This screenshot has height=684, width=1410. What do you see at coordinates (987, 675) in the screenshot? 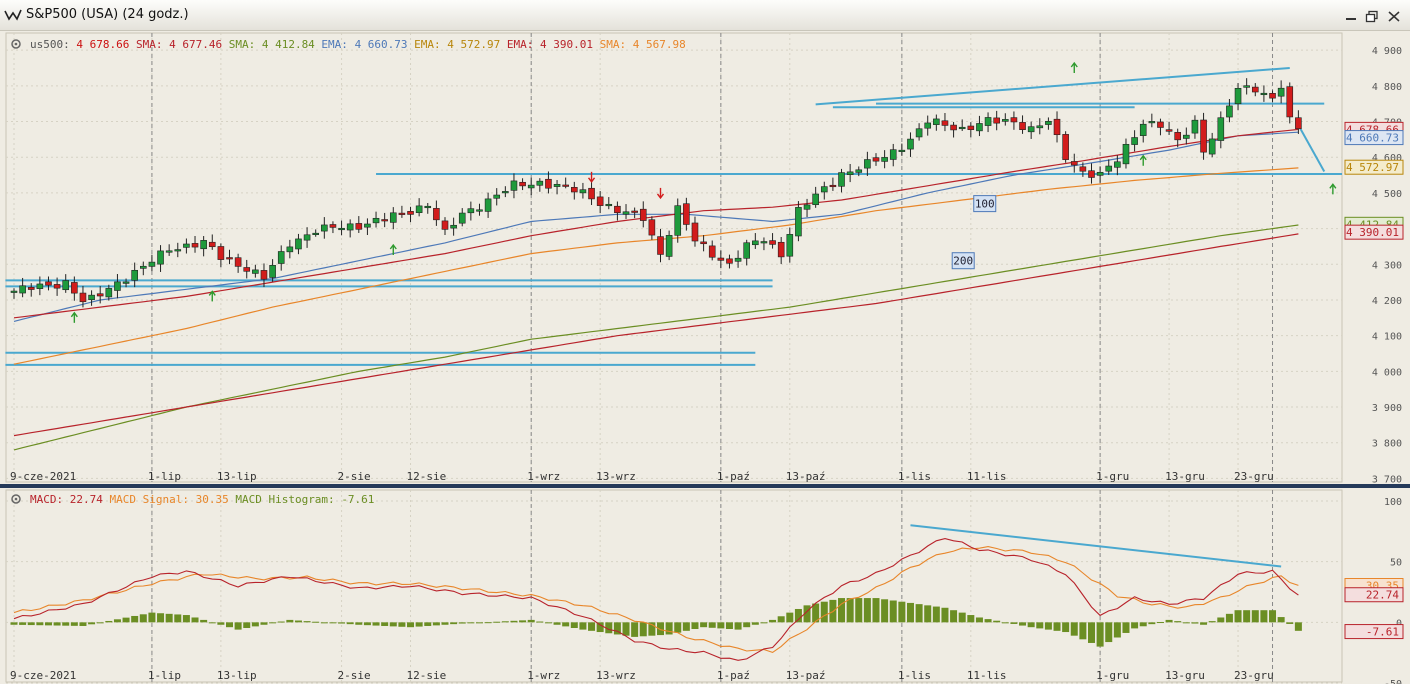
I see `macd-date-tick-label: 11-lis` at bounding box center [987, 675].